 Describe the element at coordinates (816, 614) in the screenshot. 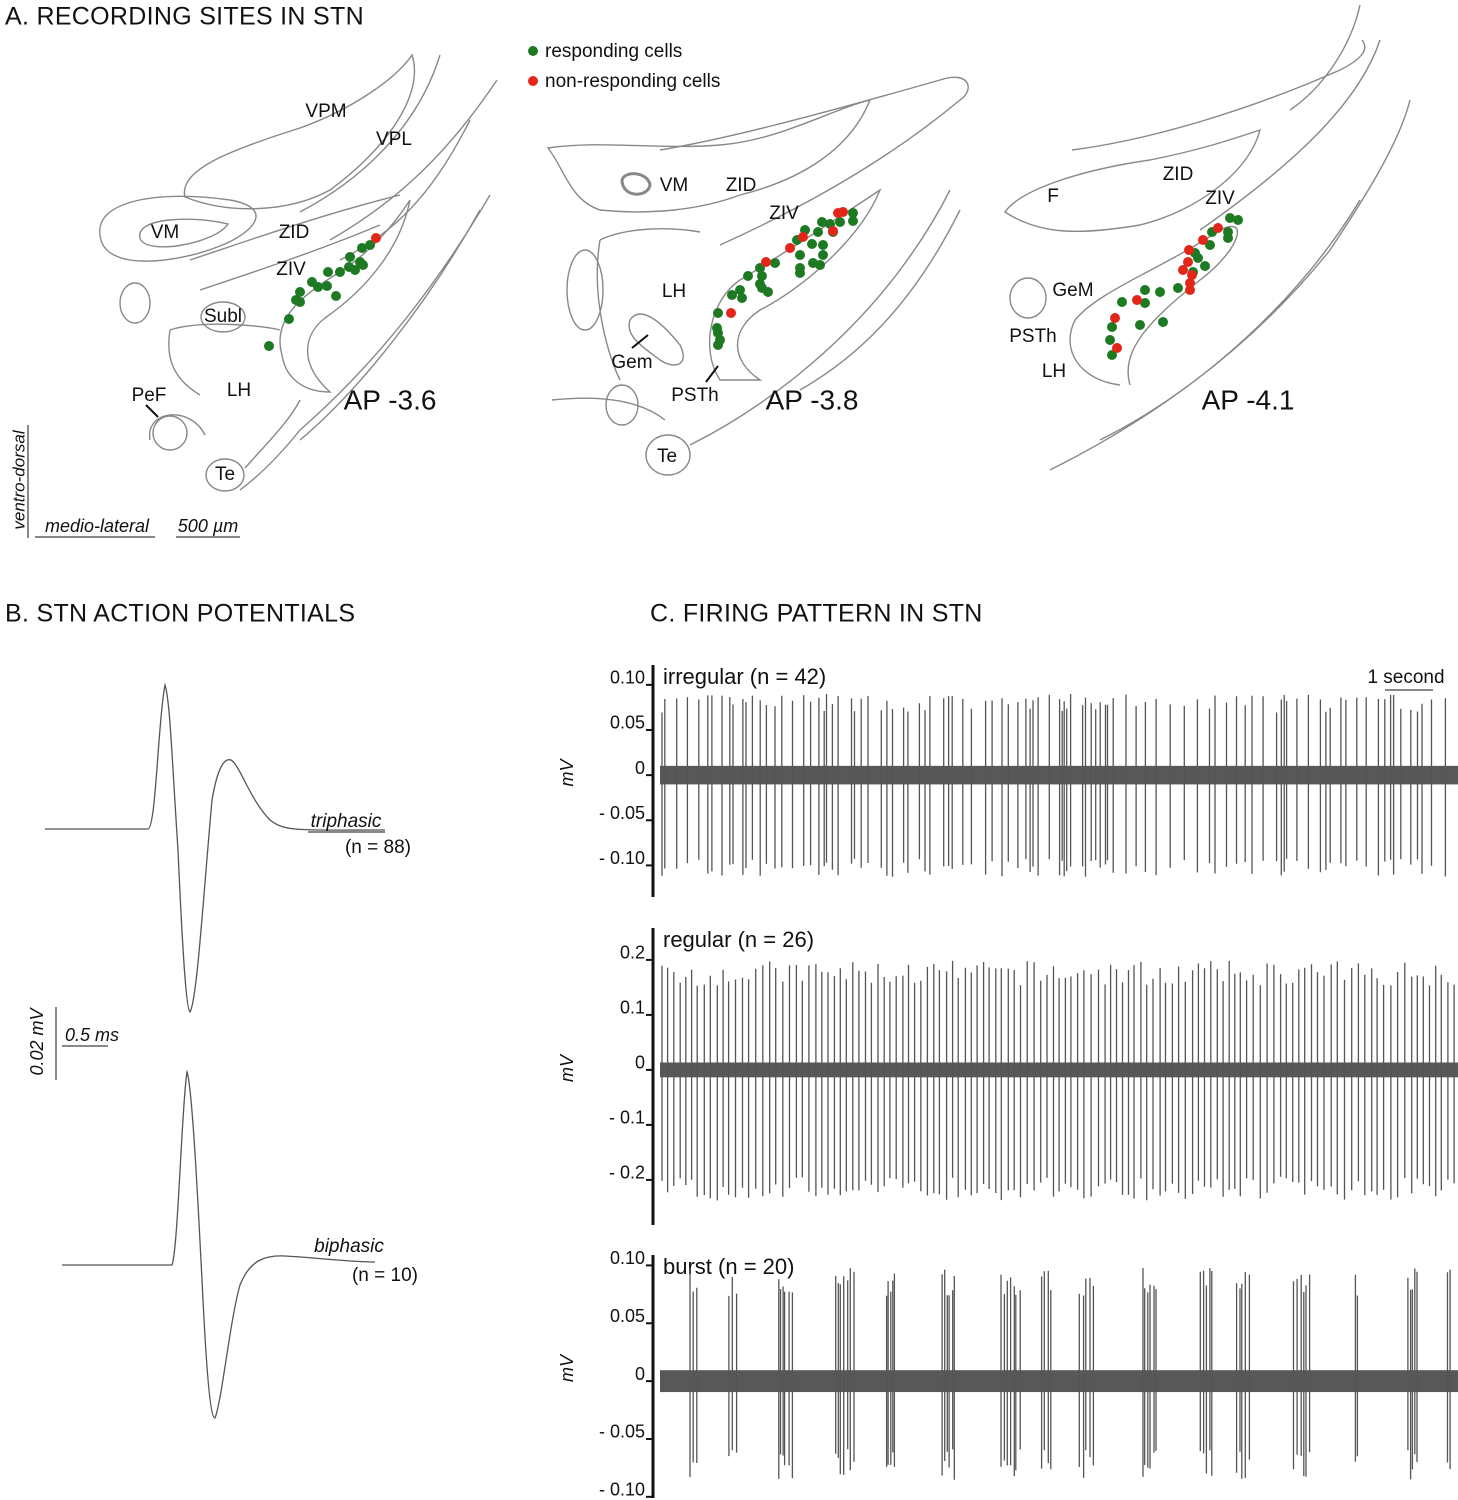

I see `panel-title: C. FIRING PATTERN IN STN` at that location.